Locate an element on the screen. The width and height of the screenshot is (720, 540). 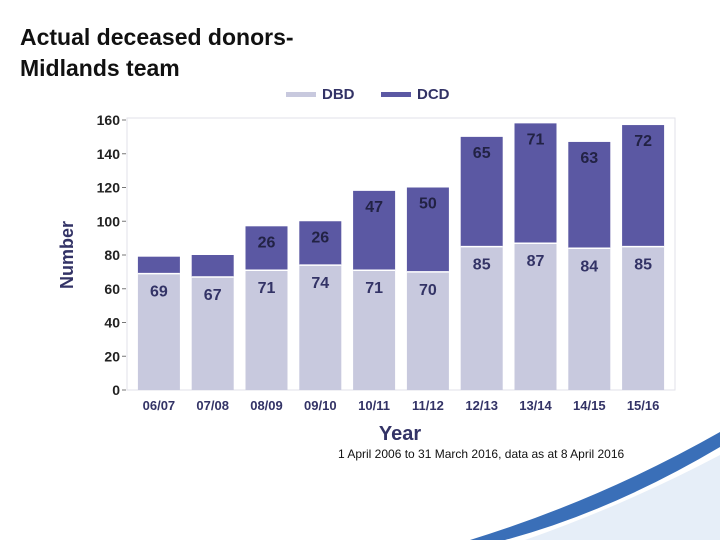
title-line-2: Midlands team is located at coordinates (100, 68).